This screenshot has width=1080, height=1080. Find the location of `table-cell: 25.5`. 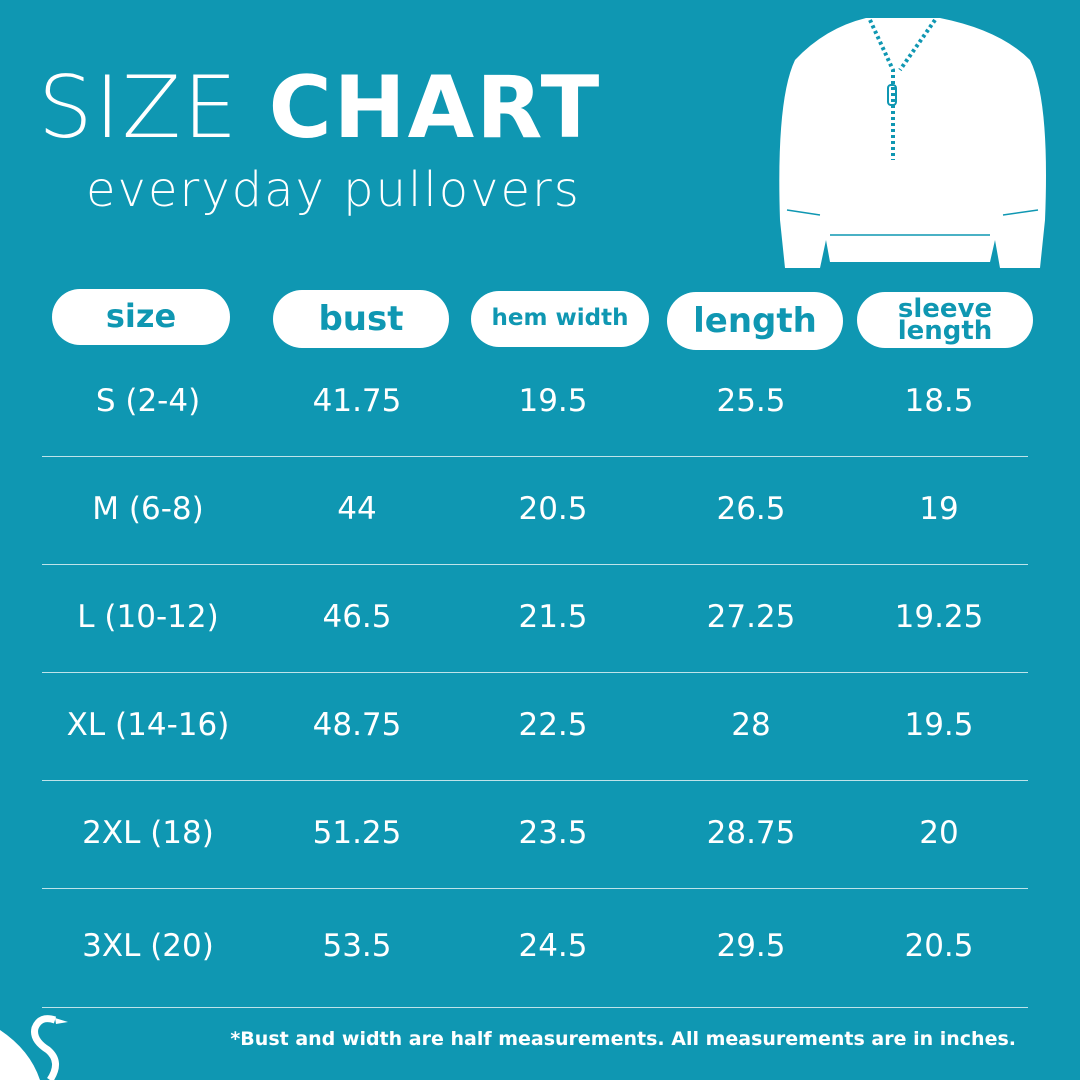

table-cell: 25.5 is located at coordinates (751, 401).